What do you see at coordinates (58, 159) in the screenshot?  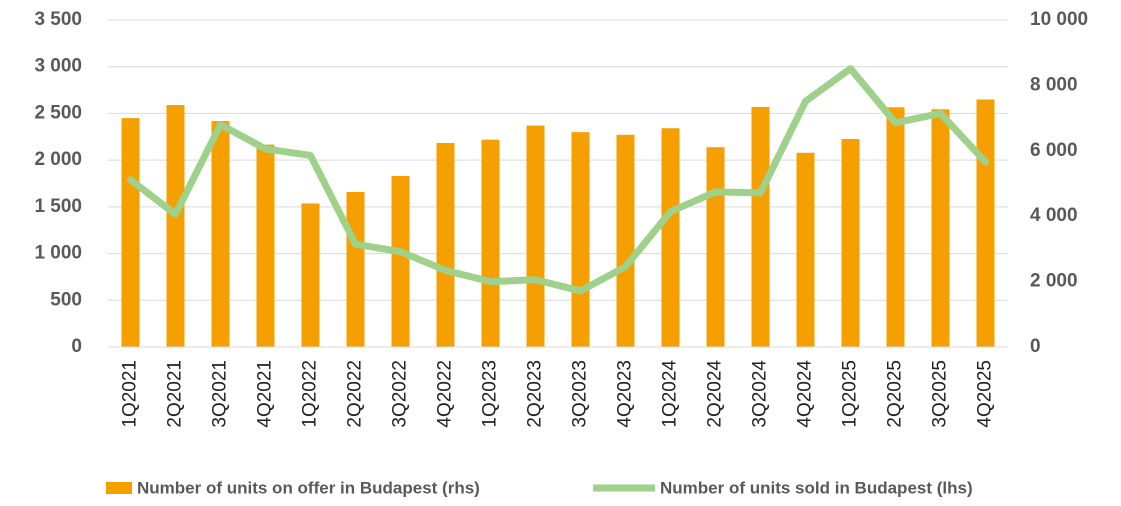 I see `y-tick-label: 2 000` at bounding box center [58, 159].